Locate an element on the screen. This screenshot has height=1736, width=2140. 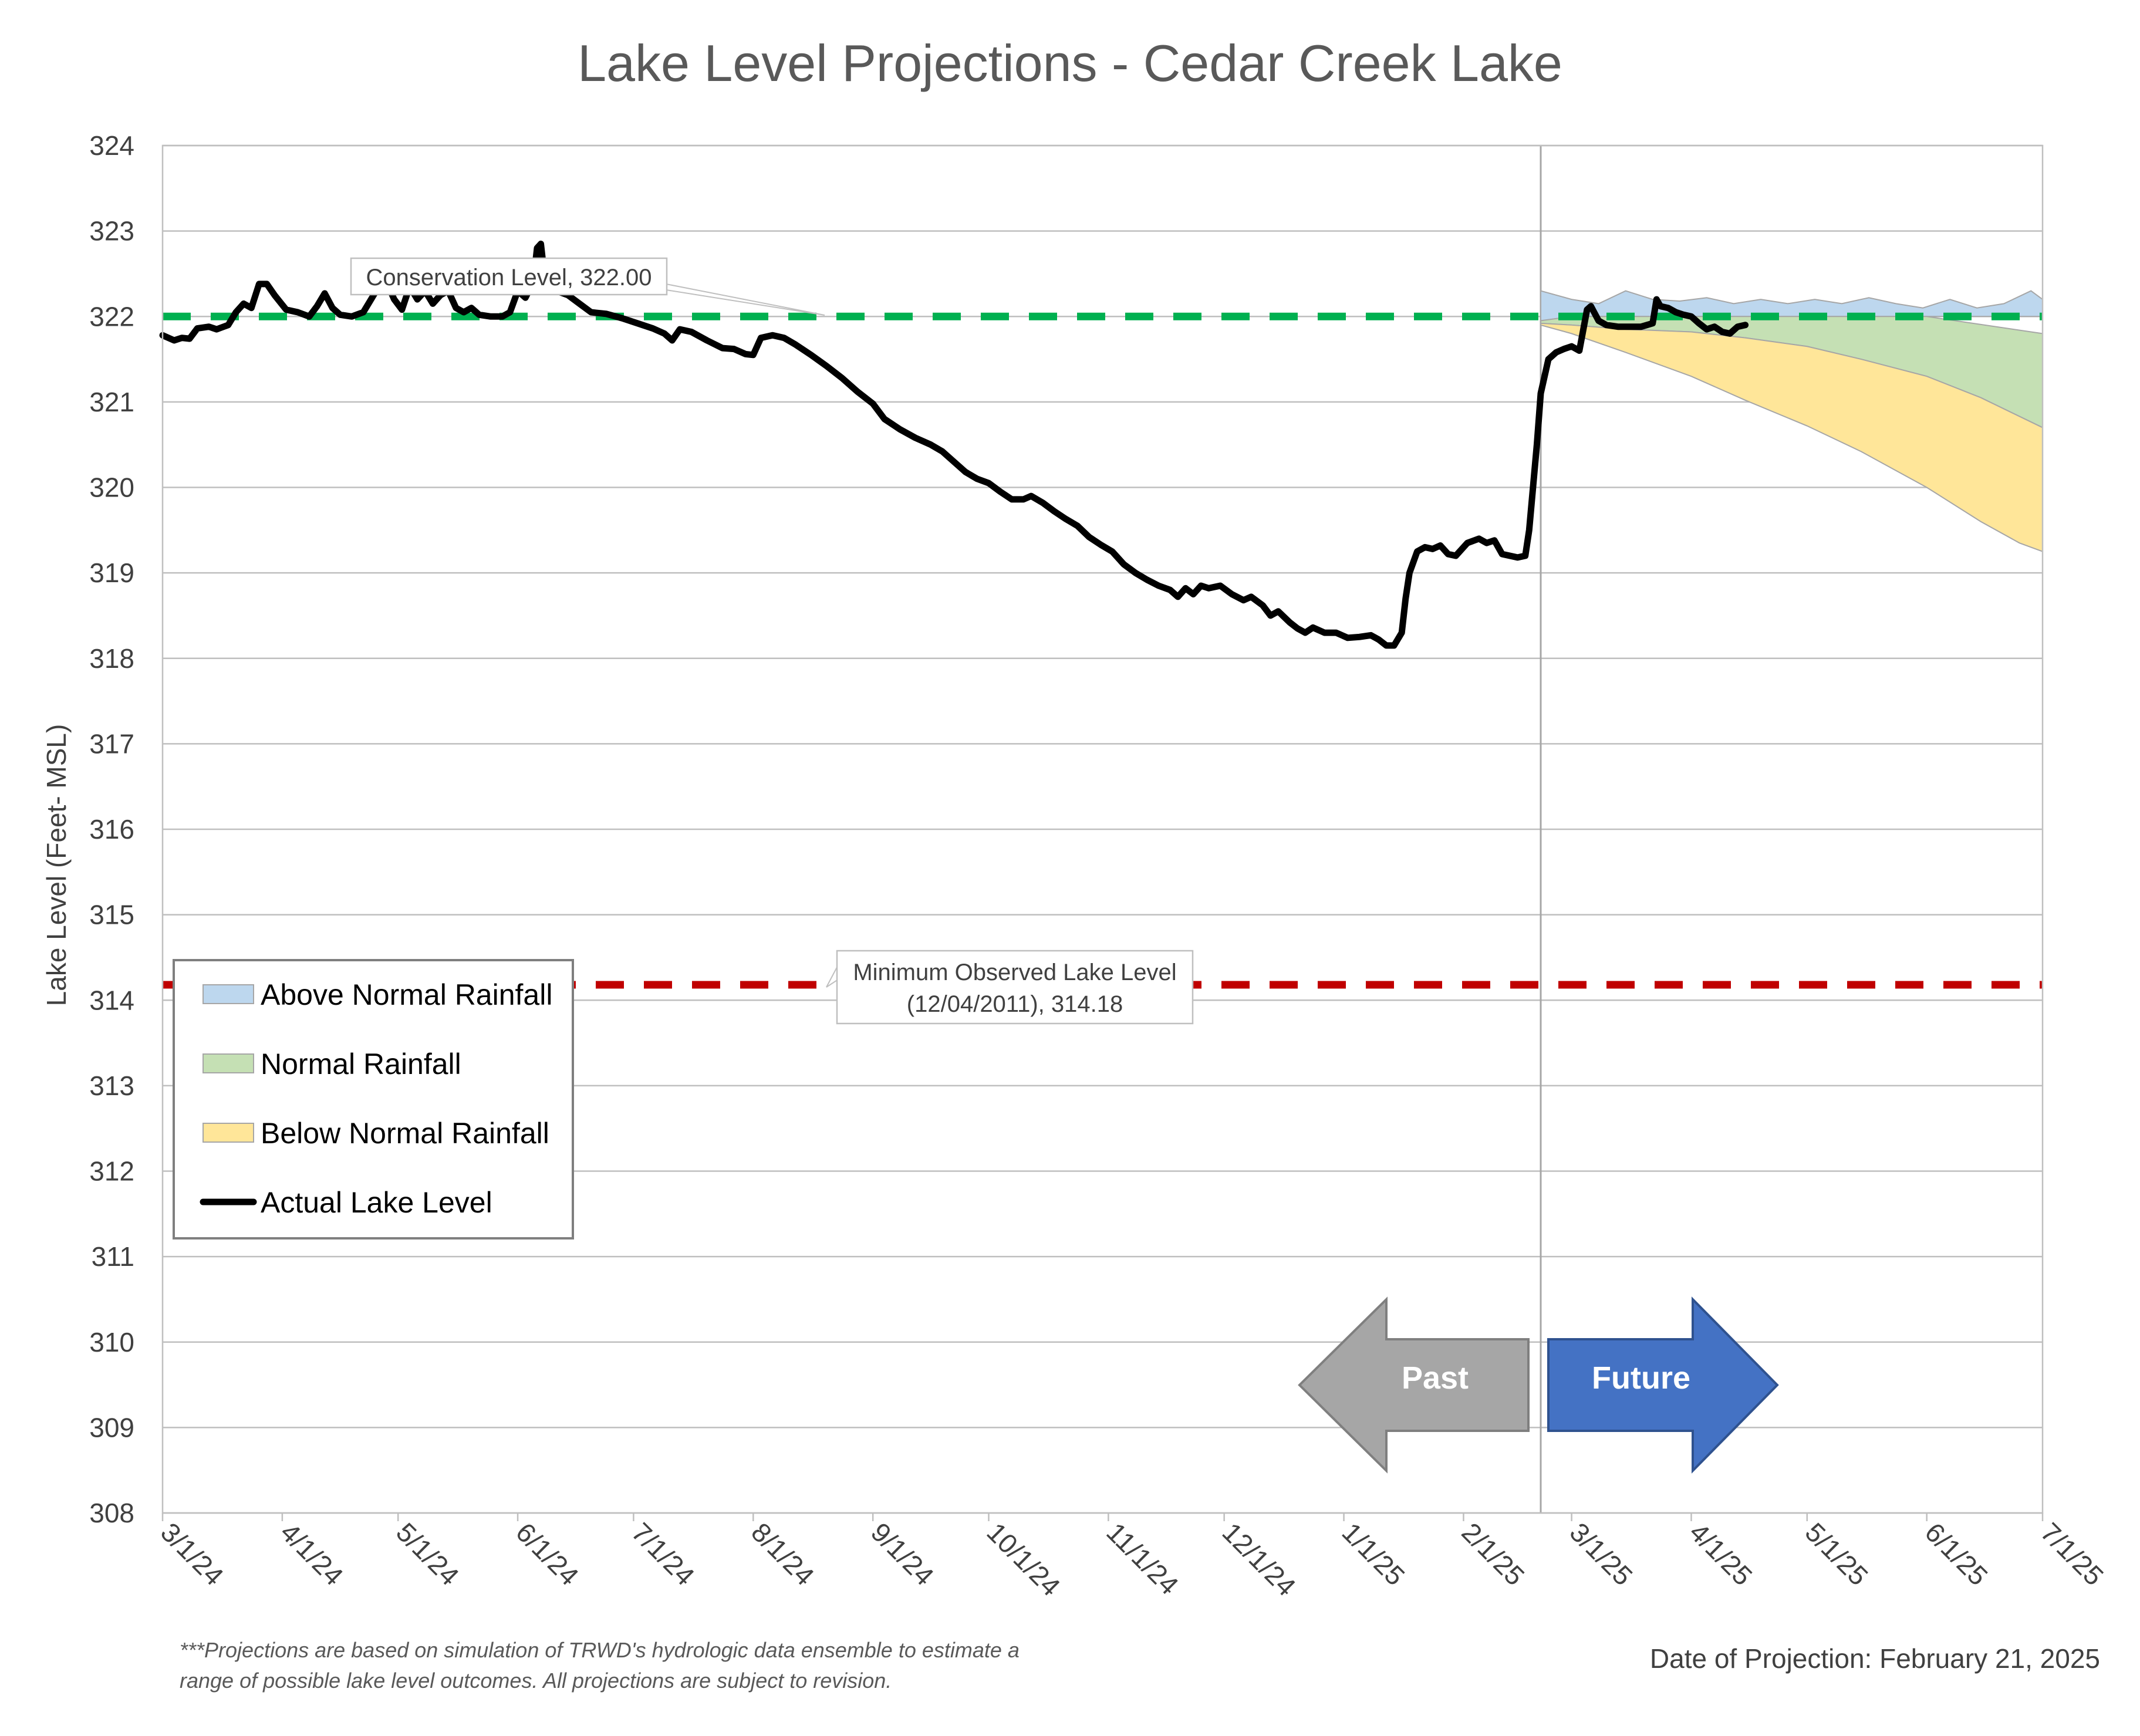
minimum-callout-box is located at coordinates (1015, 988).